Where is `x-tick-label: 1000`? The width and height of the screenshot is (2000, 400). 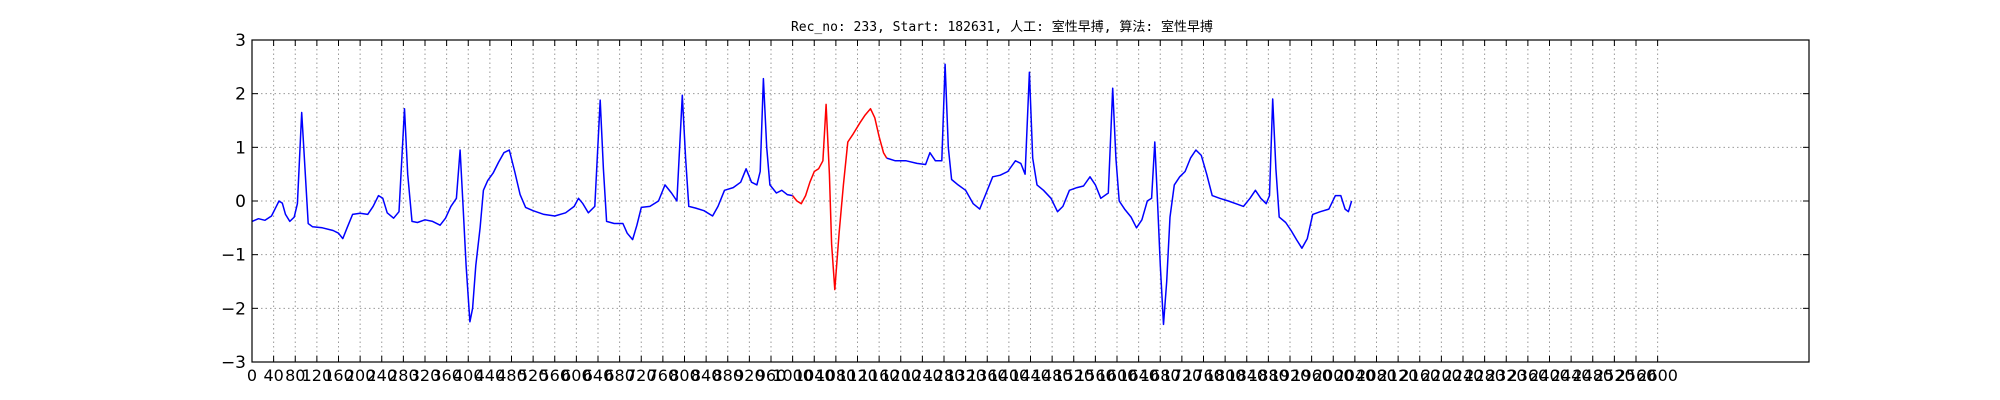 x-tick-label: 1000 is located at coordinates (792, 375).